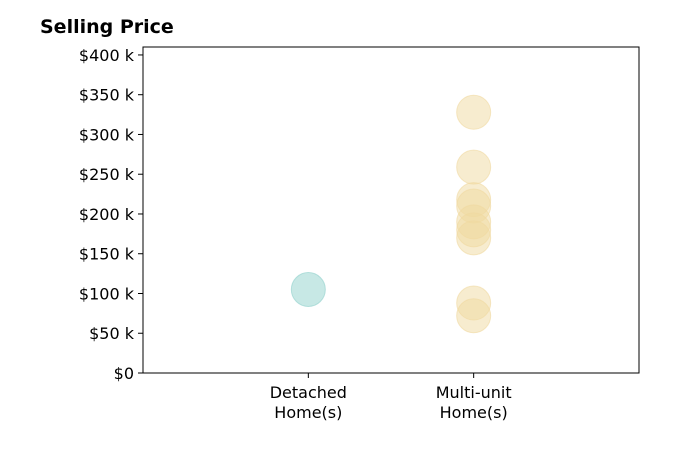  I want to click on x-tick-label: Multi-unit Home(s), so click(474, 402).